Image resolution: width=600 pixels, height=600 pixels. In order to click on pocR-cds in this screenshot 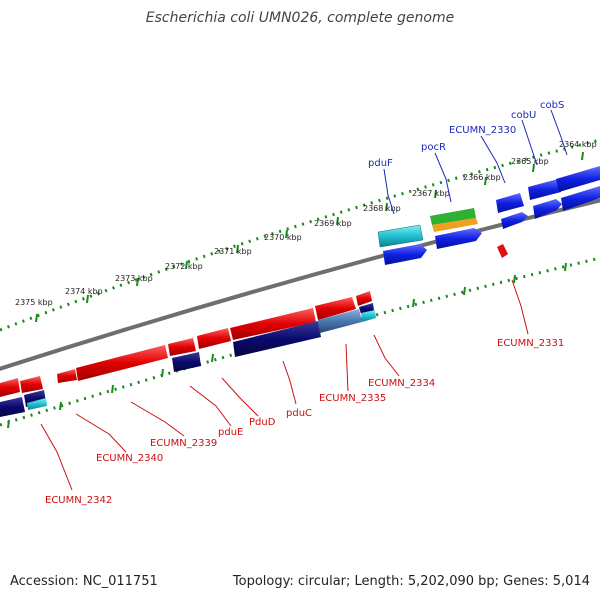, I will do `click(458, 238)`.